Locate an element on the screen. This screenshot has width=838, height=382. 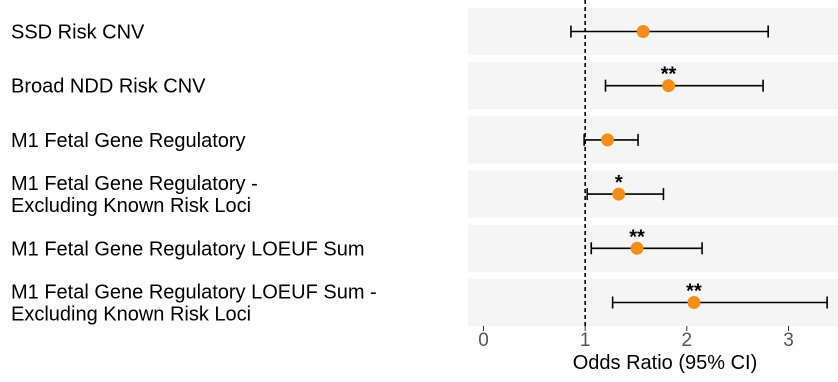
row-label-6-line-1: M1 Fetal Gene Regulatory LOEUF Sum - is located at coordinates (194, 293).